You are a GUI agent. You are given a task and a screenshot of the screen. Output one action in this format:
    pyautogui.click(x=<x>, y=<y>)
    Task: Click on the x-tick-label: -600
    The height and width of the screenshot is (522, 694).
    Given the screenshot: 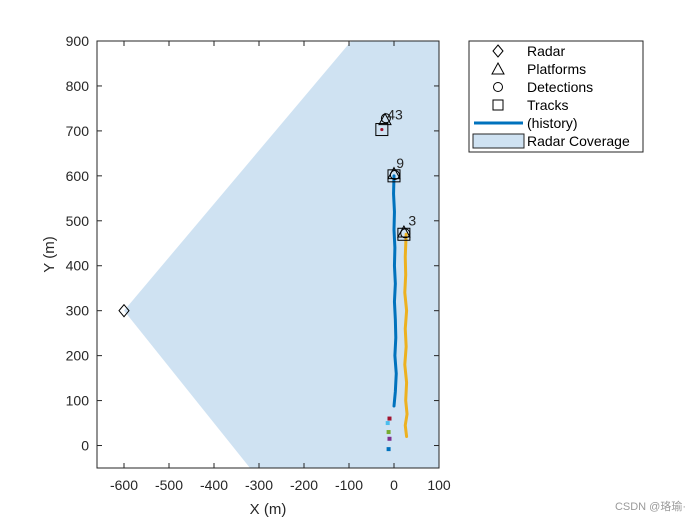 What is the action you would take?
    pyautogui.click(x=124, y=485)
    